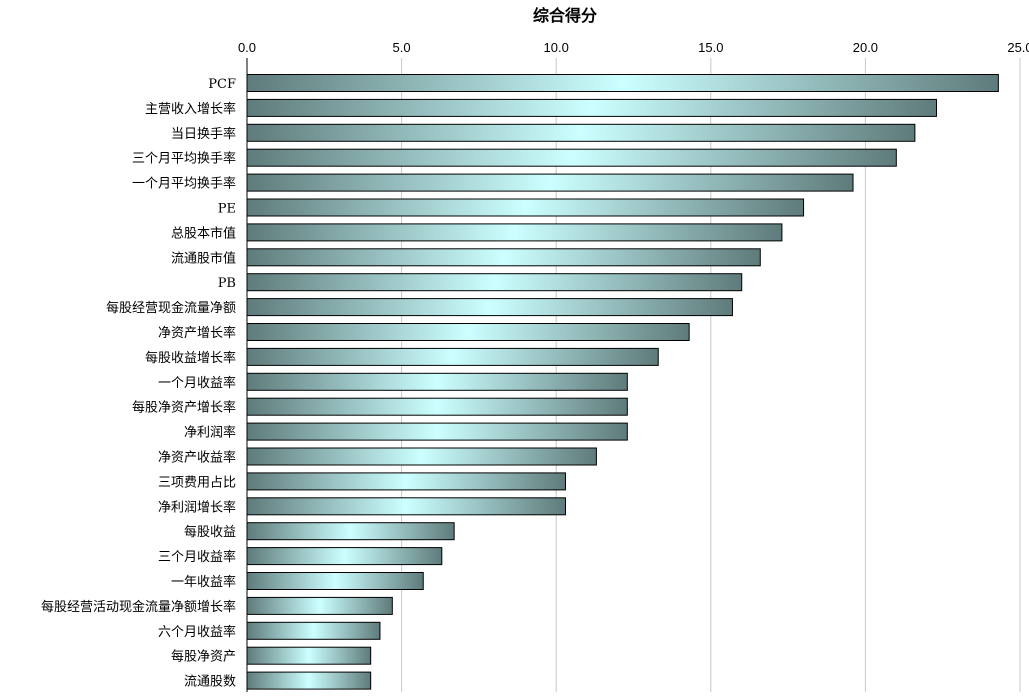 The width and height of the screenshot is (1029, 699). What do you see at coordinates (210, 433) in the screenshot?
I see `category-label: 净利润率` at bounding box center [210, 433].